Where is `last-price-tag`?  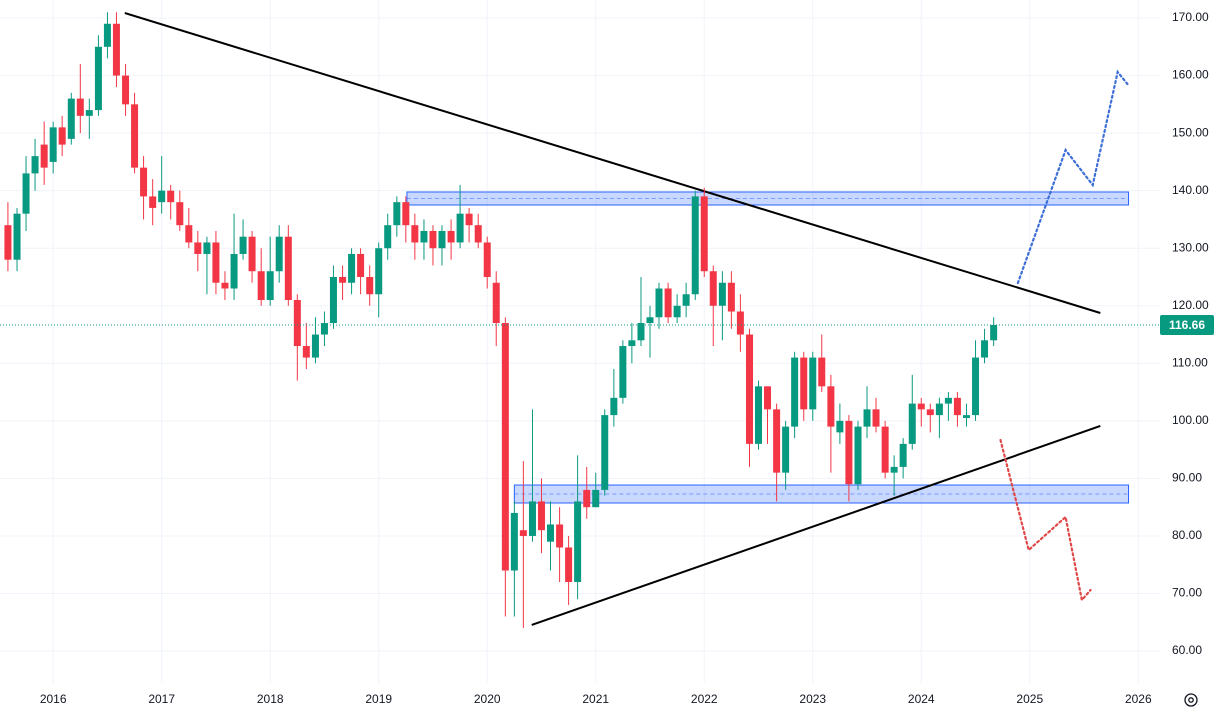 last-price-tag is located at coordinates (1187, 324).